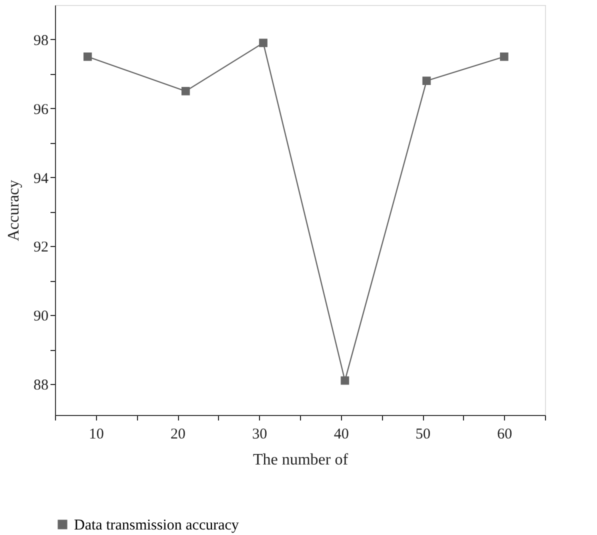 The height and width of the screenshot is (535, 597). I want to click on x-axis-title: The number of, so click(300, 460).